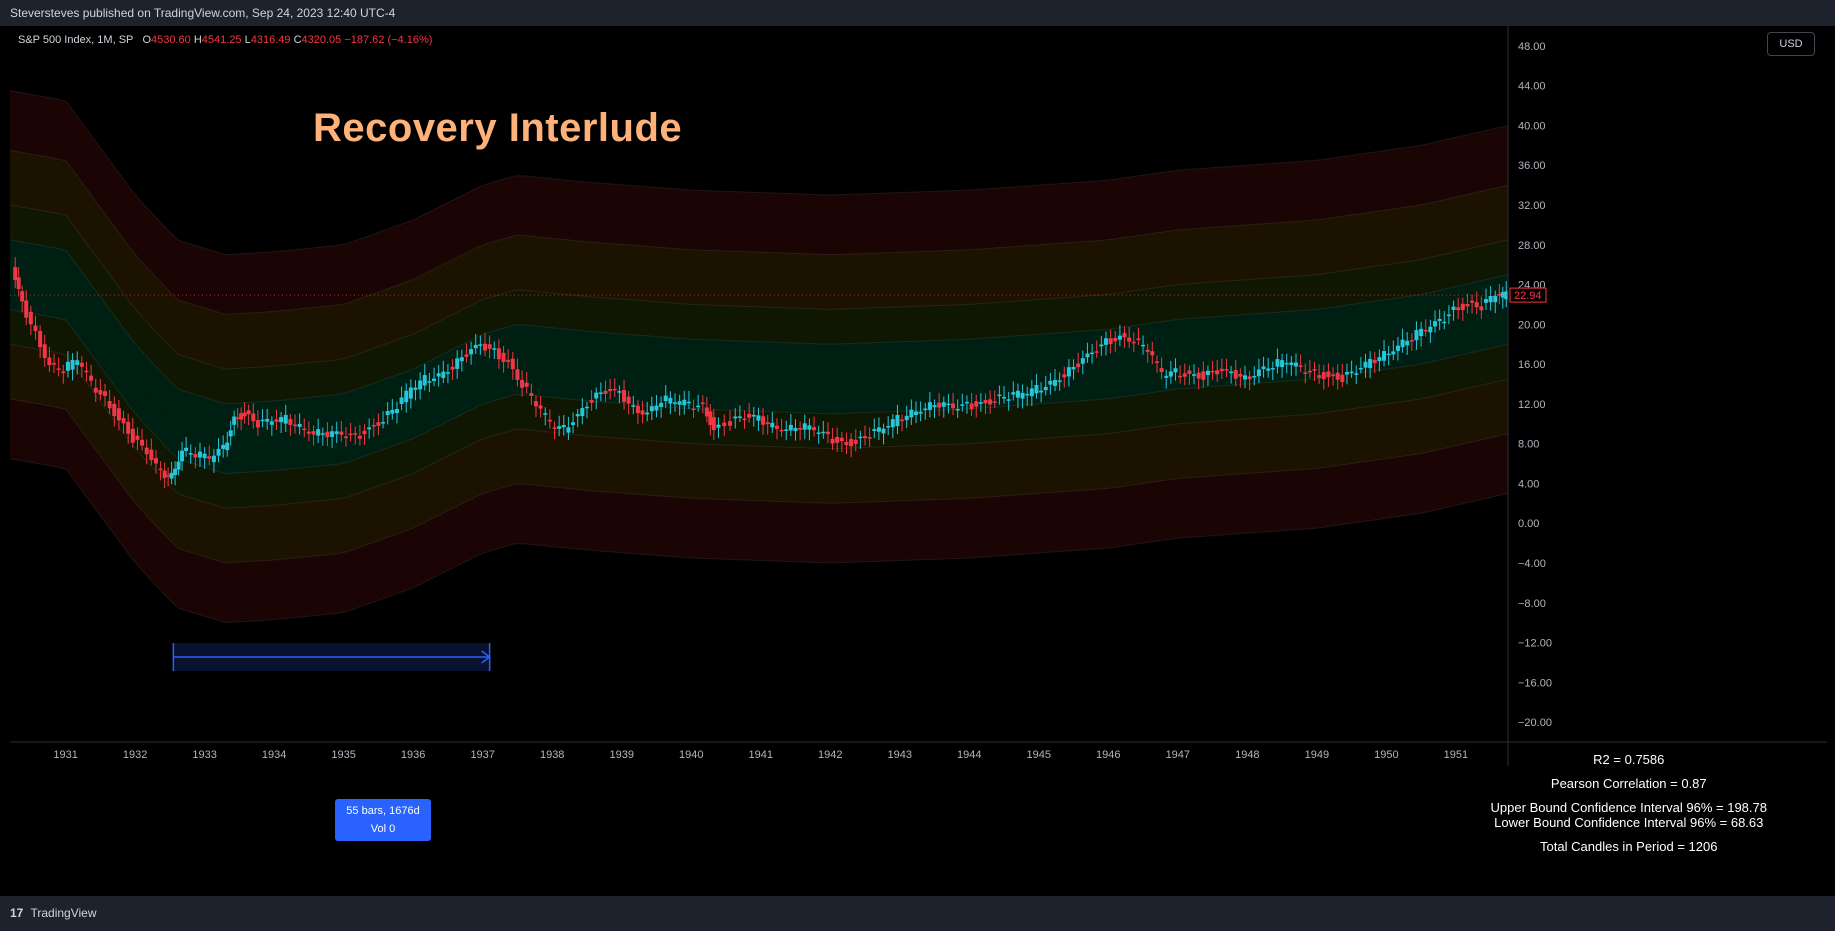 The height and width of the screenshot is (931, 1835). What do you see at coordinates (1791, 44) in the screenshot?
I see `currency-button: USD` at bounding box center [1791, 44].